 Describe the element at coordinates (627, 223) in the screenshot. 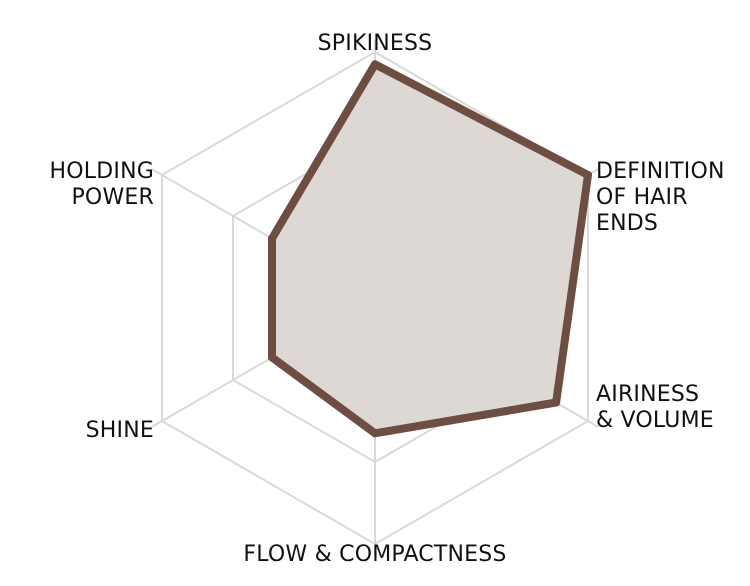

I see `axis-label-line: ENDS` at that location.